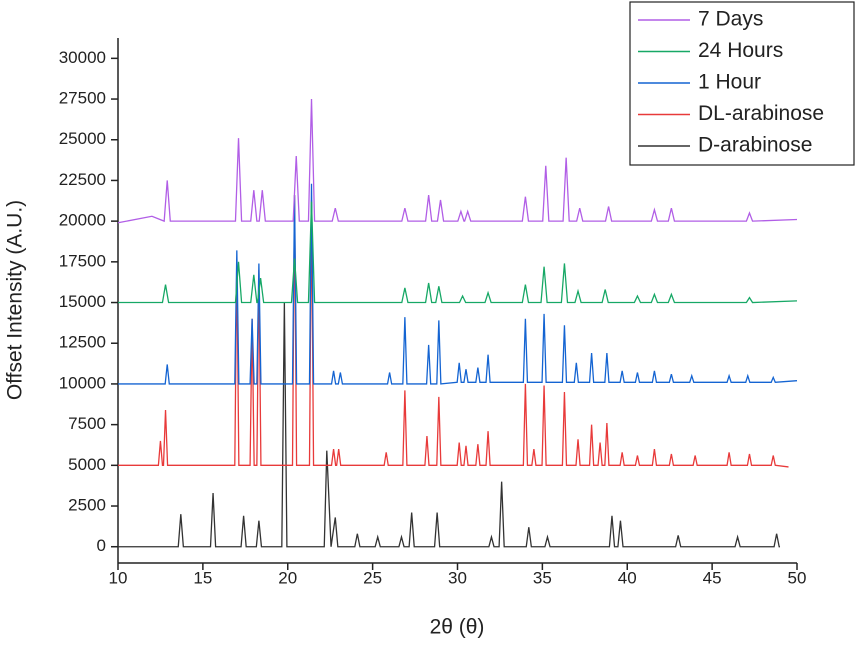  What do you see at coordinates (712, 577) in the screenshot?
I see `x-tick-label: 45` at bounding box center [712, 577].